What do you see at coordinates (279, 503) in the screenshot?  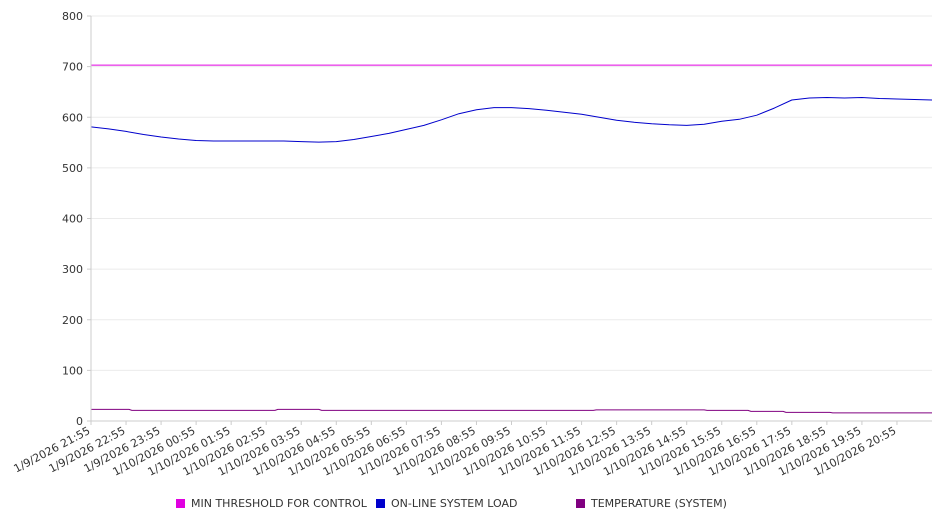 I see `legend-label: MIN THRESHOLD FOR CONTROL` at bounding box center [279, 503].